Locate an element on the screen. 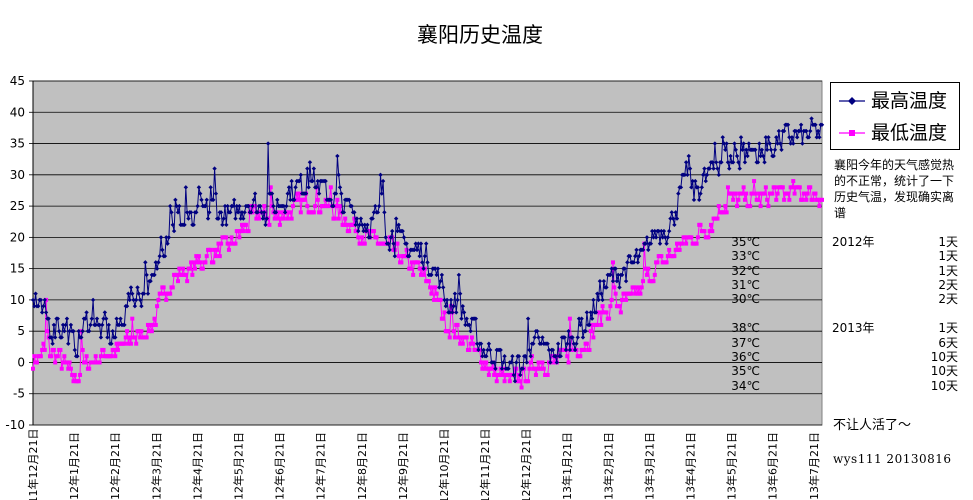 The image size is (973, 500). x-tick-label: 2013年5月21日 is located at coordinates (732, 466).